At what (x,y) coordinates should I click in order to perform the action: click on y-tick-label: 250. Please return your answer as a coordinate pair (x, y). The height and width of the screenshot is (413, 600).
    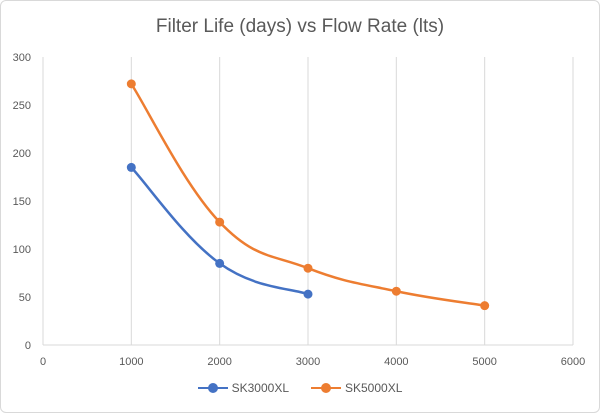
    Looking at the image, I should click on (22, 106).